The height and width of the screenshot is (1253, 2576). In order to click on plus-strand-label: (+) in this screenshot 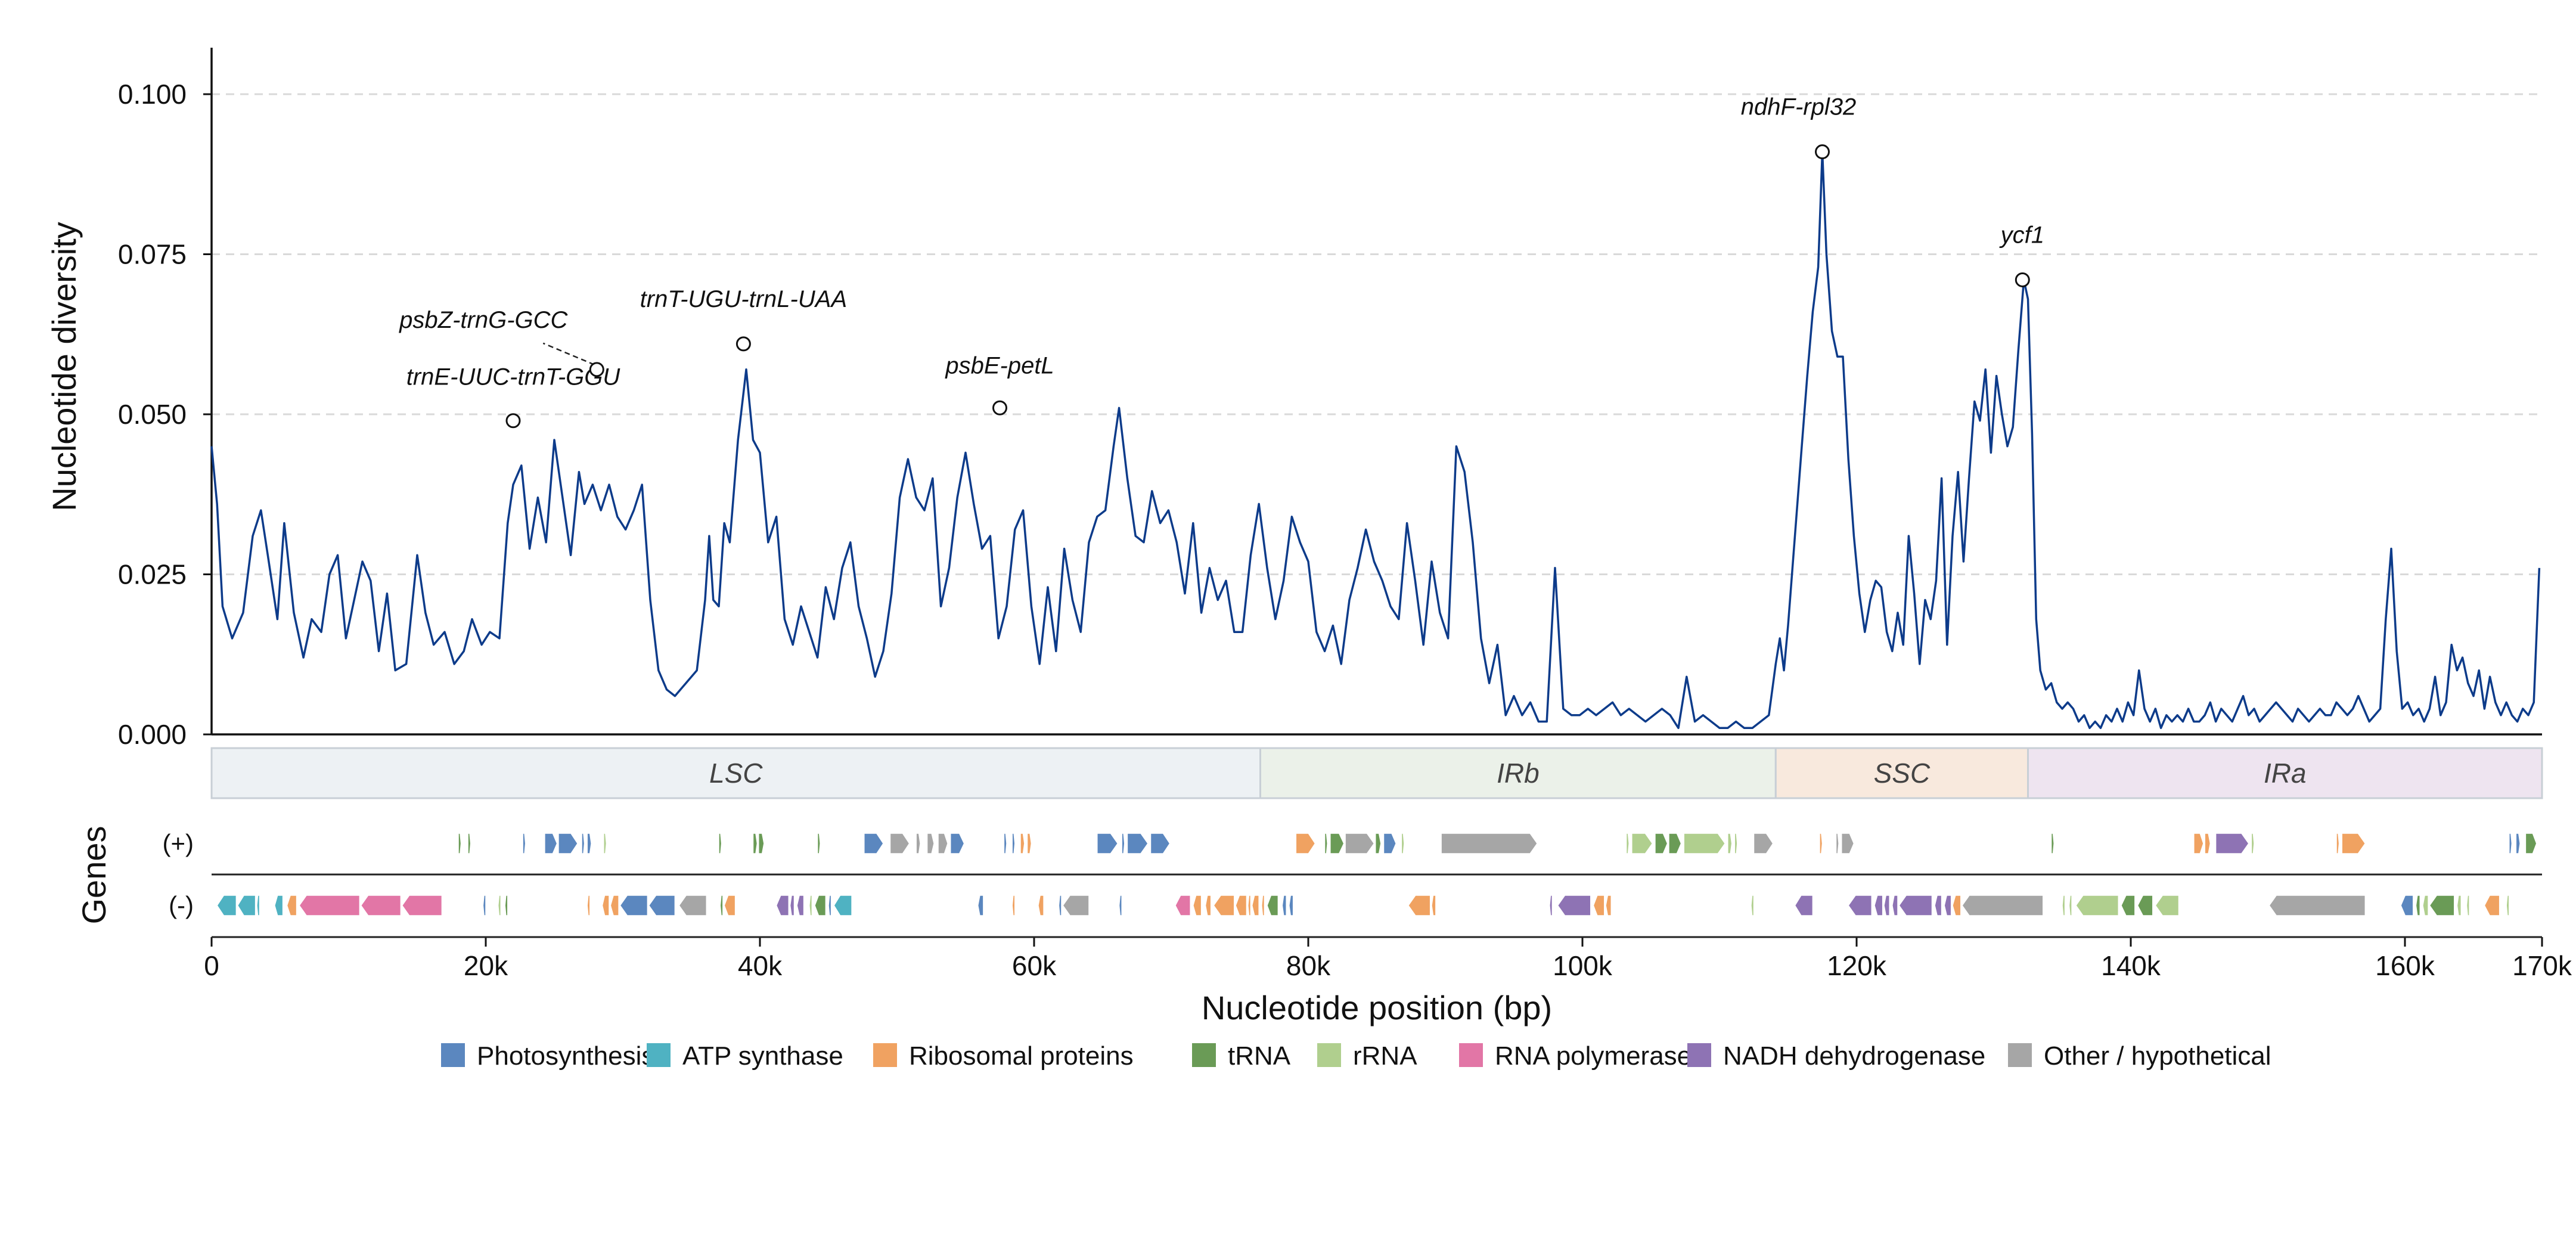, I will do `click(178, 843)`.